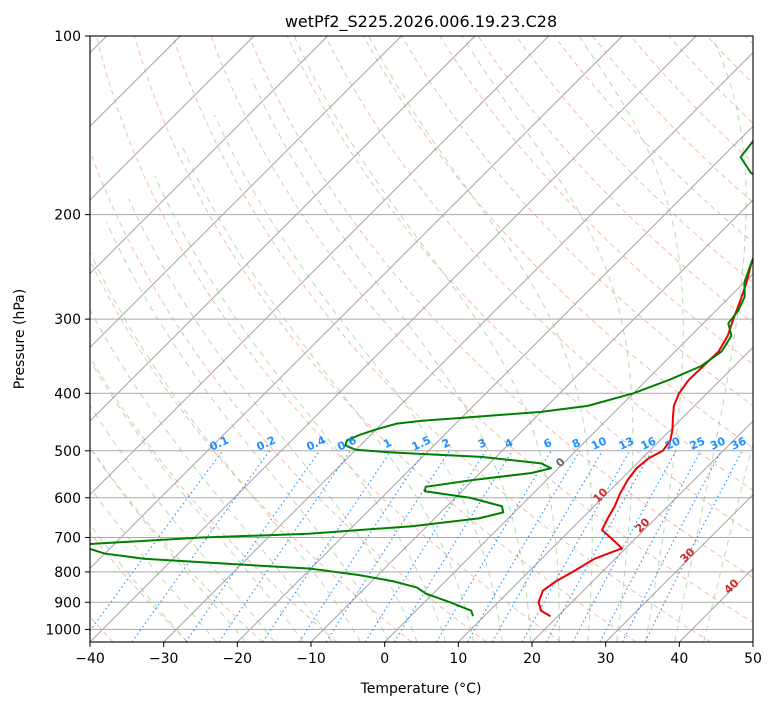 The width and height of the screenshot is (775, 708). Describe the element at coordinates (67, 37) in the screenshot. I see `y-tick-label: 100` at that location.